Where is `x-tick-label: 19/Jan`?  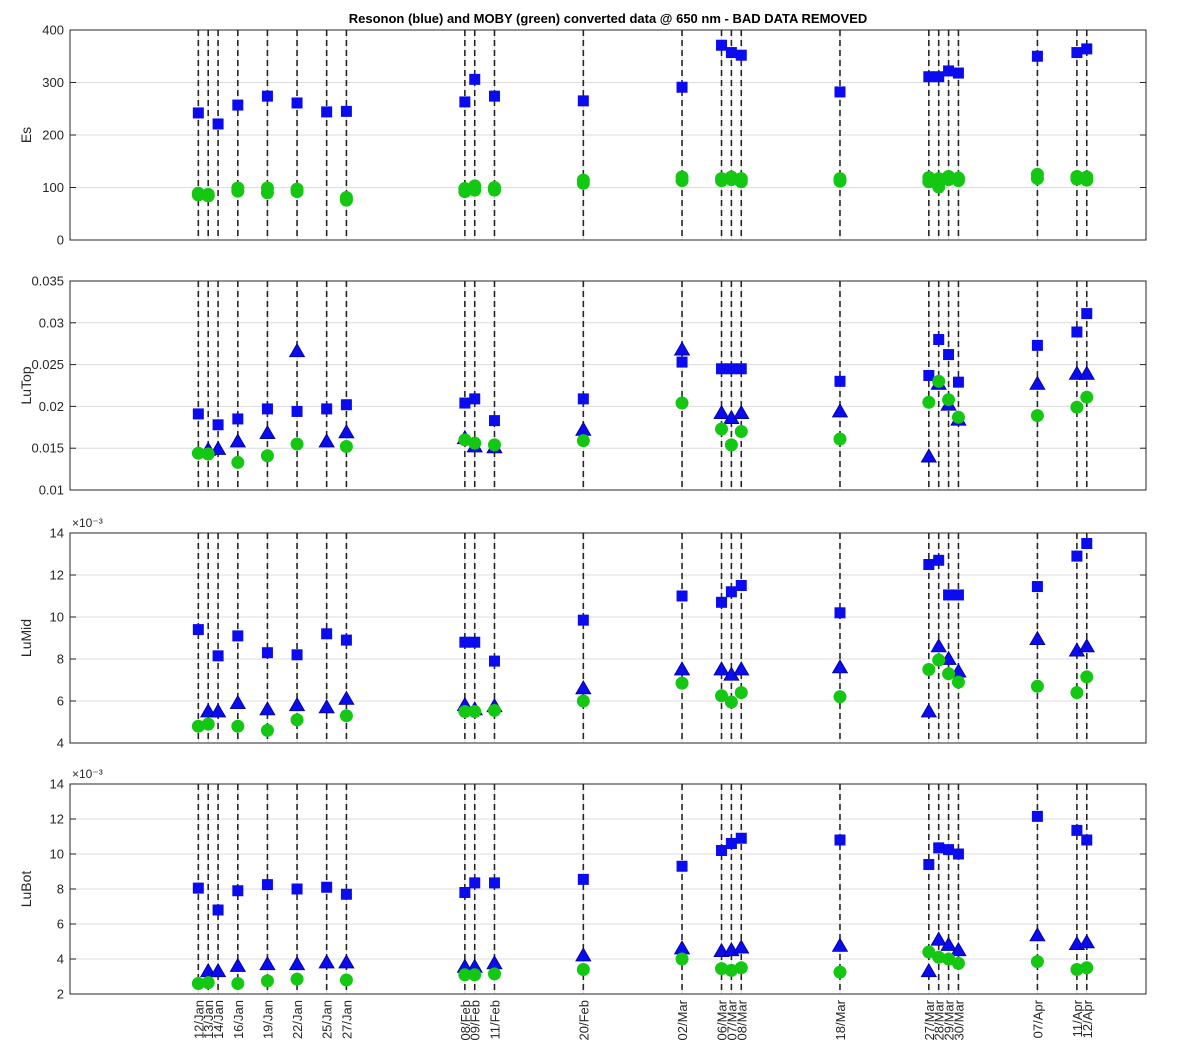 x-tick-label: 19/Jan is located at coordinates (267, 1019).